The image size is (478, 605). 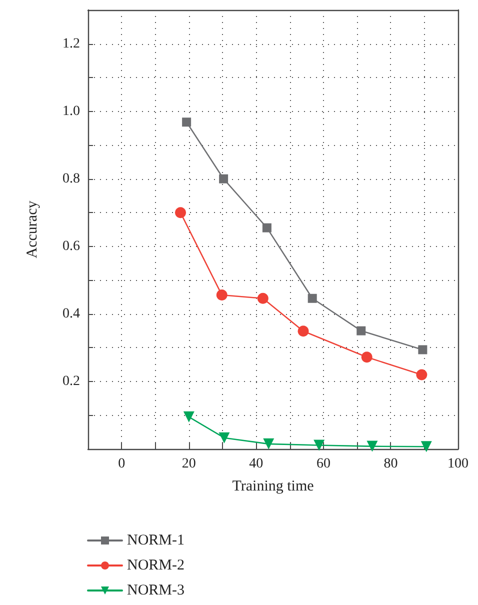 What do you see at coordinates (256, 464) in the screenshot?
I see `x-tick-label: 40` at bounding box center [256, 464].